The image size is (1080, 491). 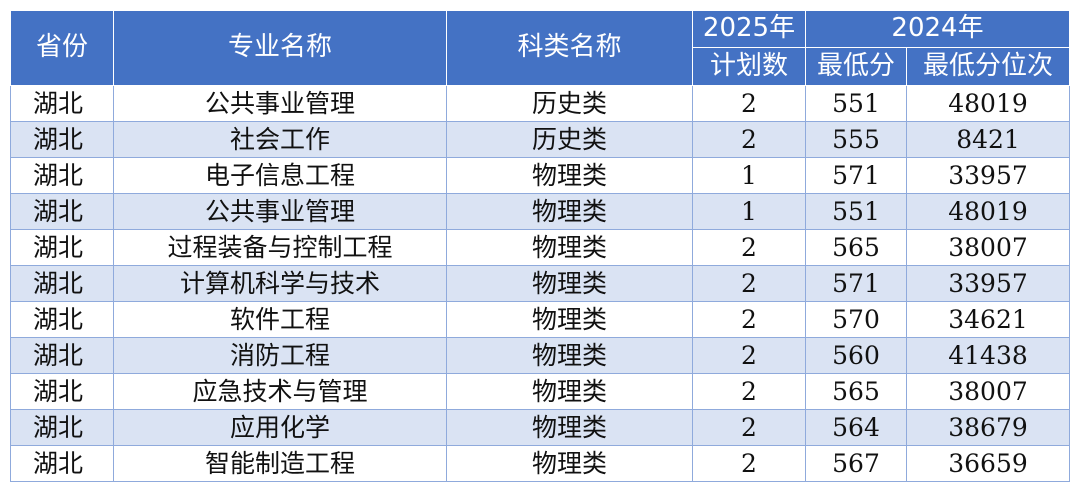 I want to click on cell-min-score: 560, so click(x=856, y=355).